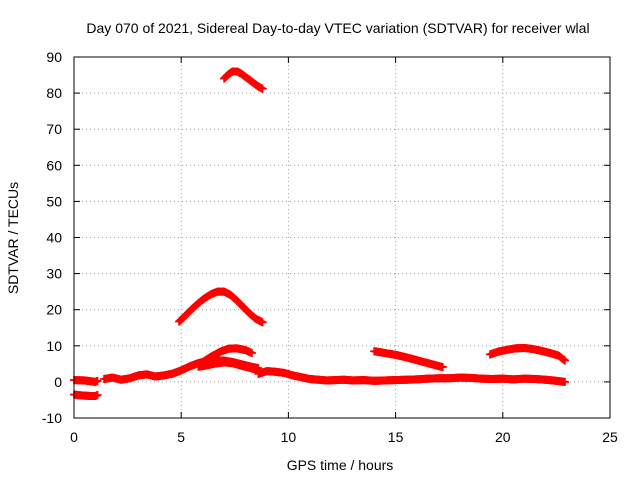 The image size is (640, 480). What do you see at coordinates (181, 437) in the screenshot?
I see `x-tick-label: 5` at bounding box center [181, 437].